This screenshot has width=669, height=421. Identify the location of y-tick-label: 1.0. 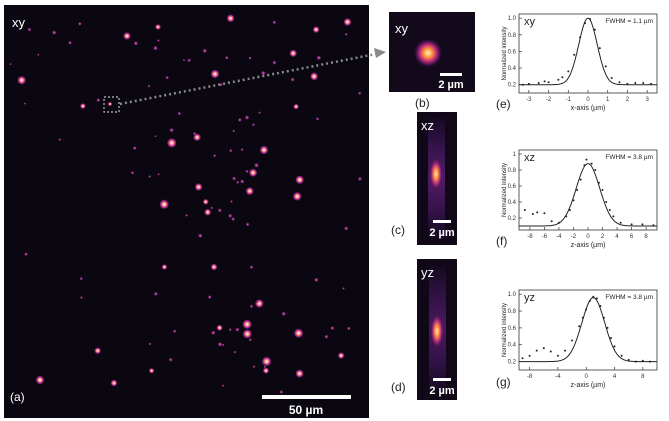
(512, 19).